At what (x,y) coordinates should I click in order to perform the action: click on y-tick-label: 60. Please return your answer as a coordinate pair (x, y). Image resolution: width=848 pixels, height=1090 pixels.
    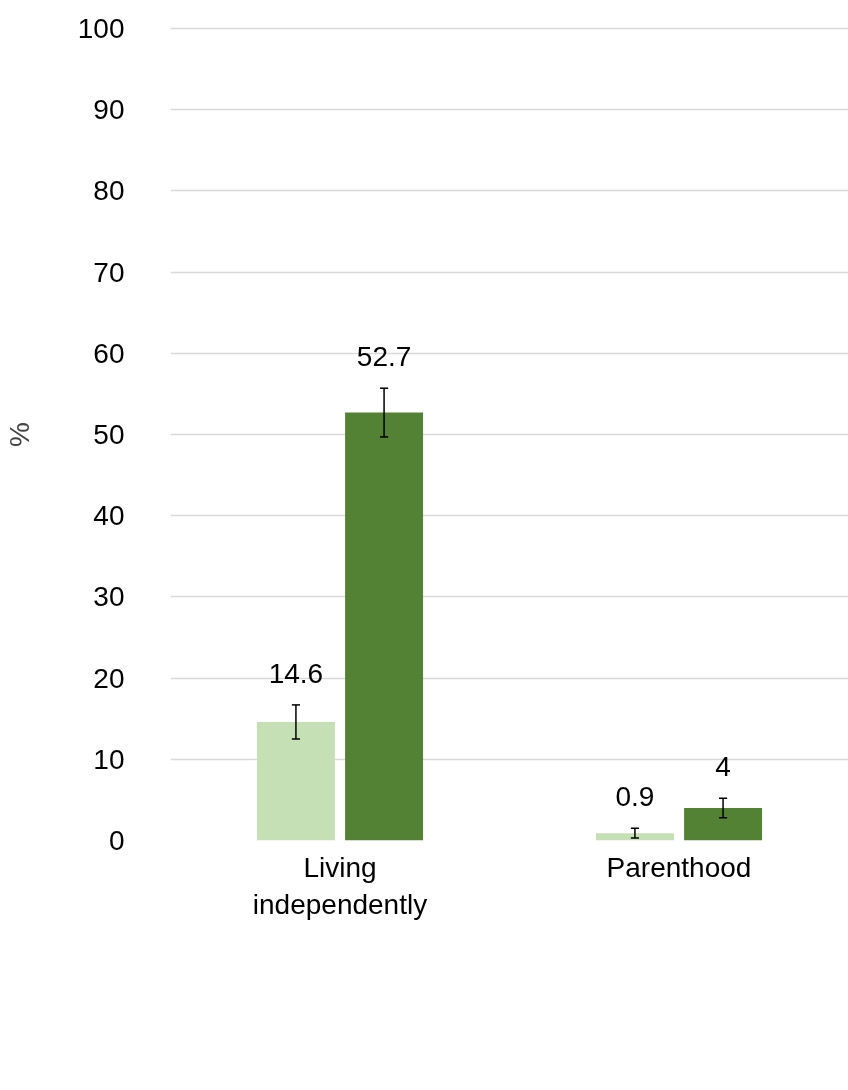
    Looking at the image, I should click on (109, 353).